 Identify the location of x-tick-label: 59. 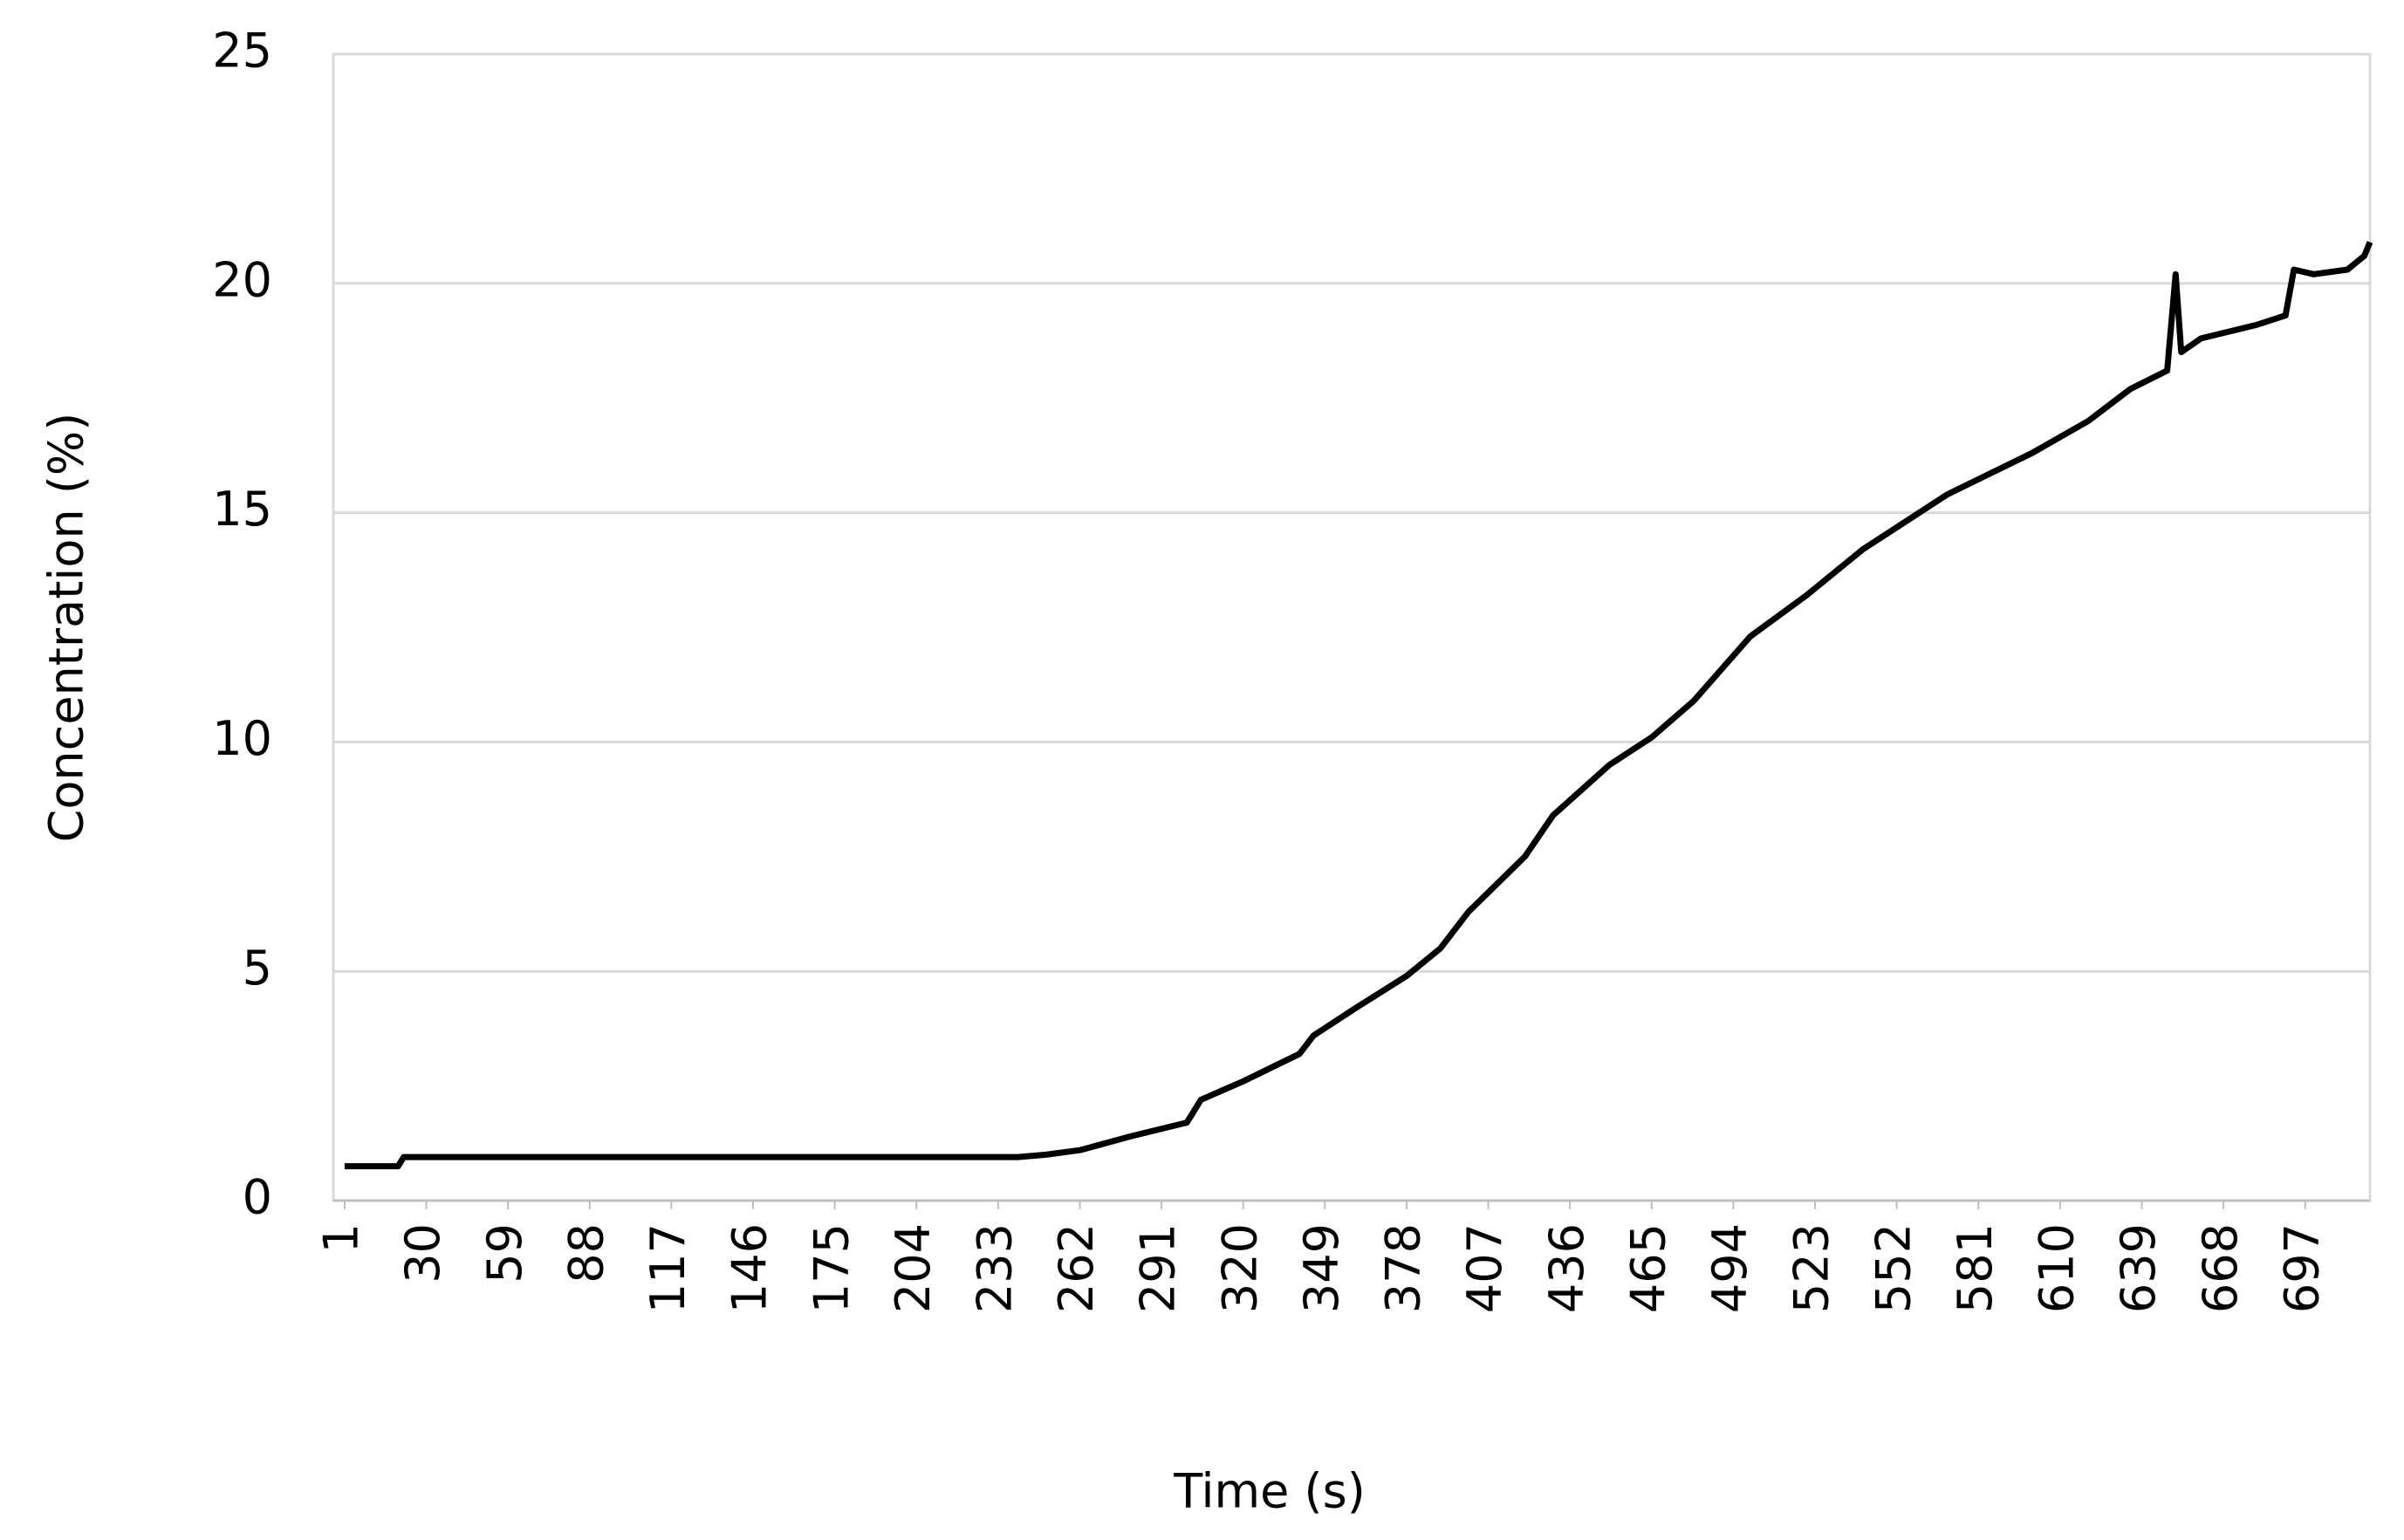
(504, 1253).